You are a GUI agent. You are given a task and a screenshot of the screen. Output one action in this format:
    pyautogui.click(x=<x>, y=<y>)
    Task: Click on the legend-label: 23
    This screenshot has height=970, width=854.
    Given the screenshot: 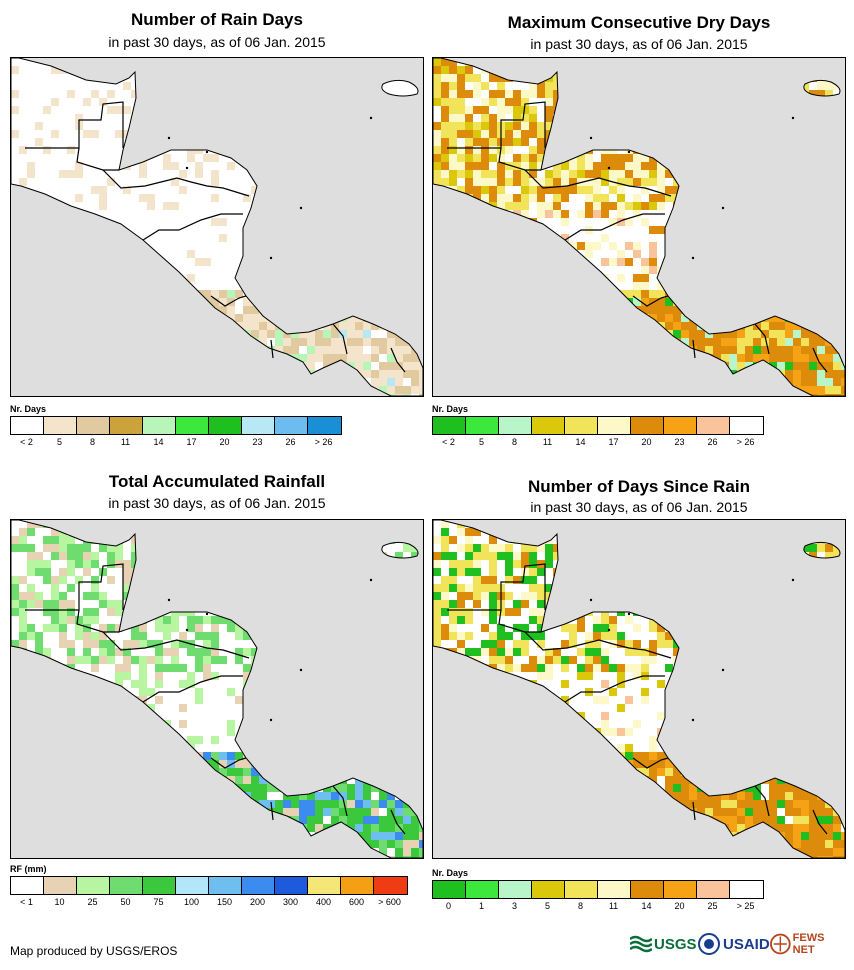 What is the action you would take?
    pyautogui.click(x=257, y=442)
    